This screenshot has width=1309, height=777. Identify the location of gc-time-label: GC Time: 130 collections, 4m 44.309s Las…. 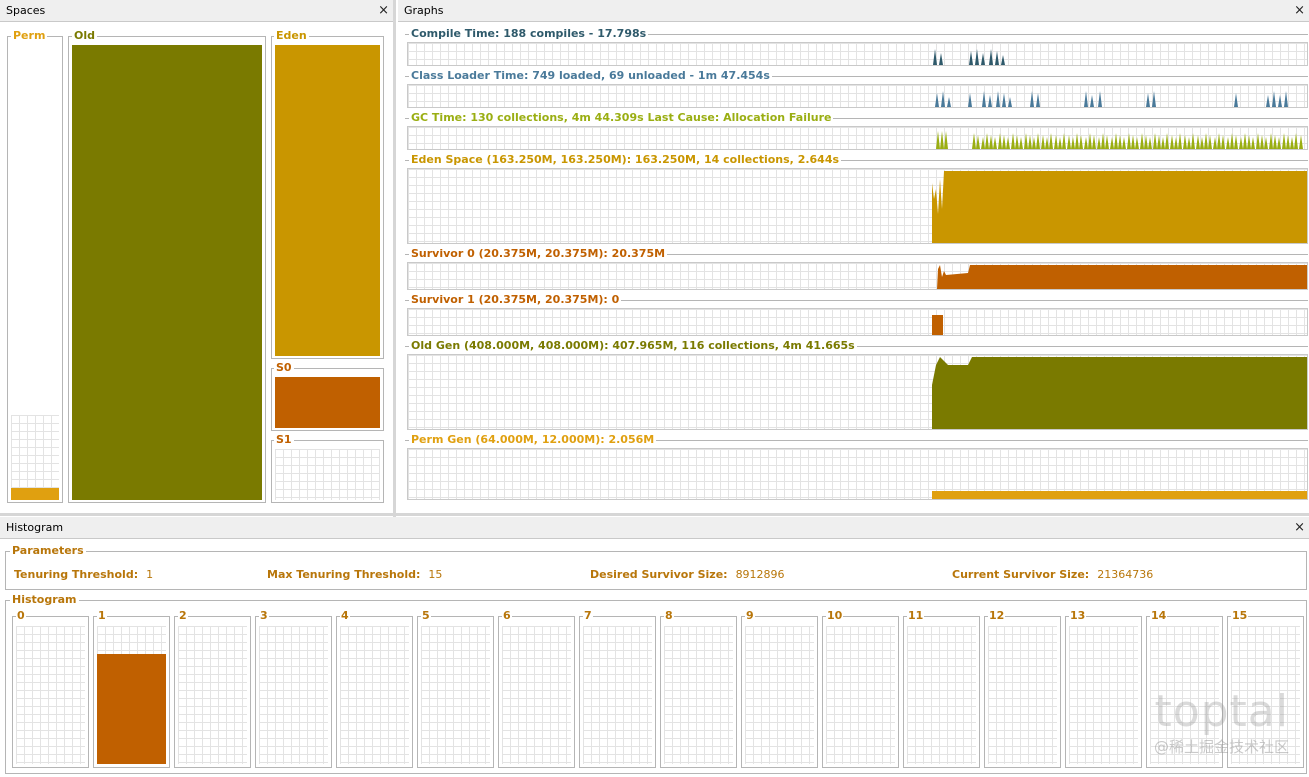
(621, 117).